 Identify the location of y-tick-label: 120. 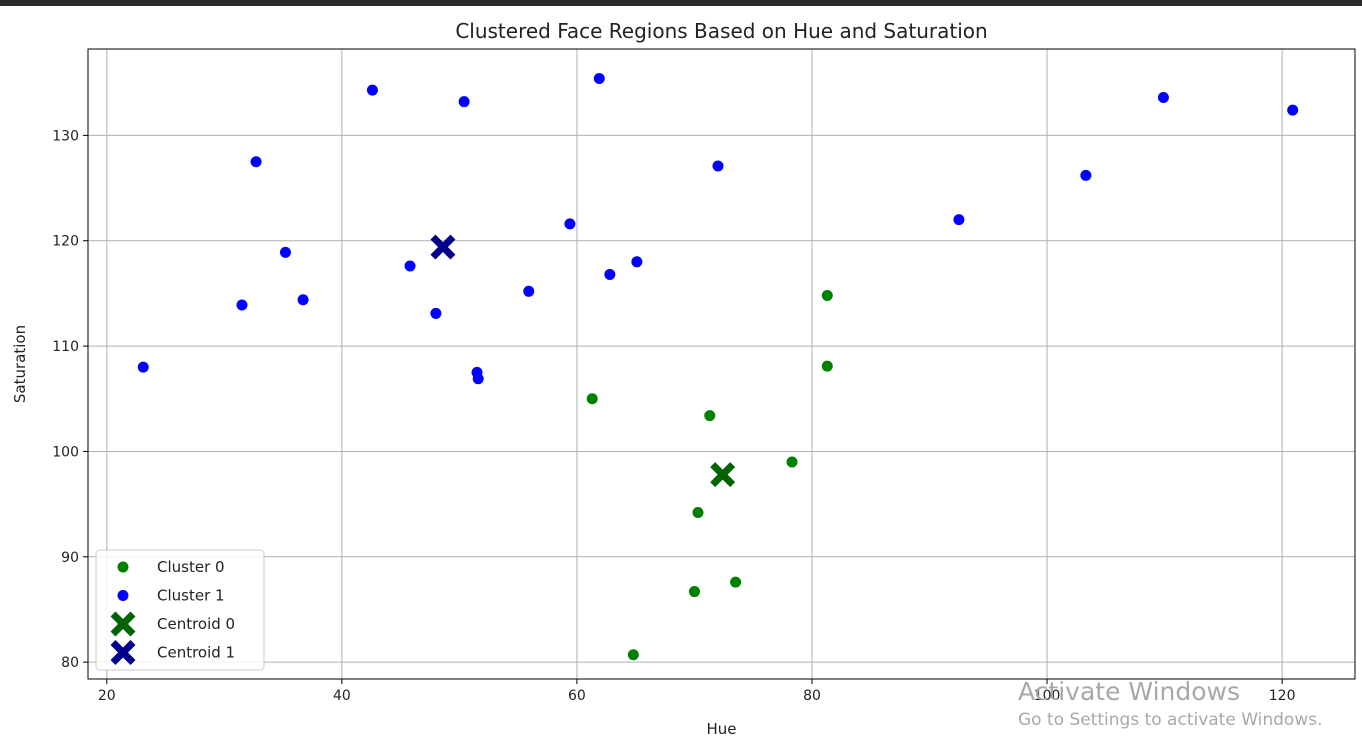
(65, 242).